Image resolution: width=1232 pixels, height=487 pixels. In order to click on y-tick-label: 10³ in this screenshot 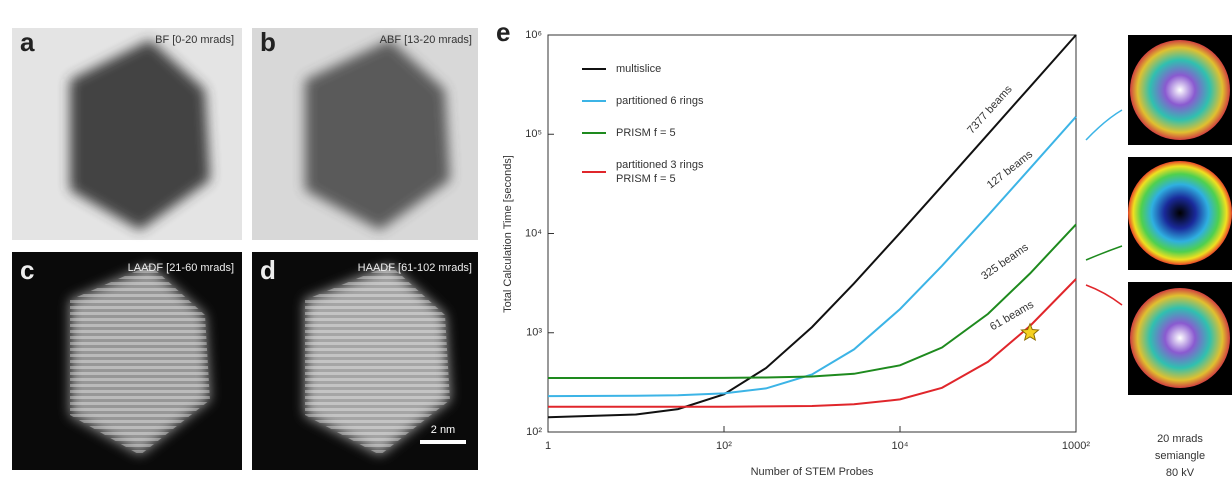, I will do `click(534, 333)`.